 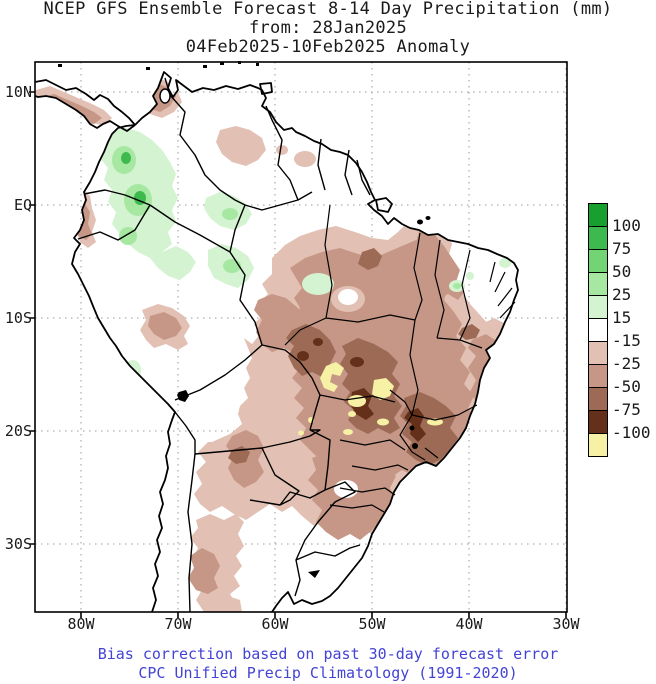 I want to click on lon-tick-label: 70W, so click(x=178, y=624).